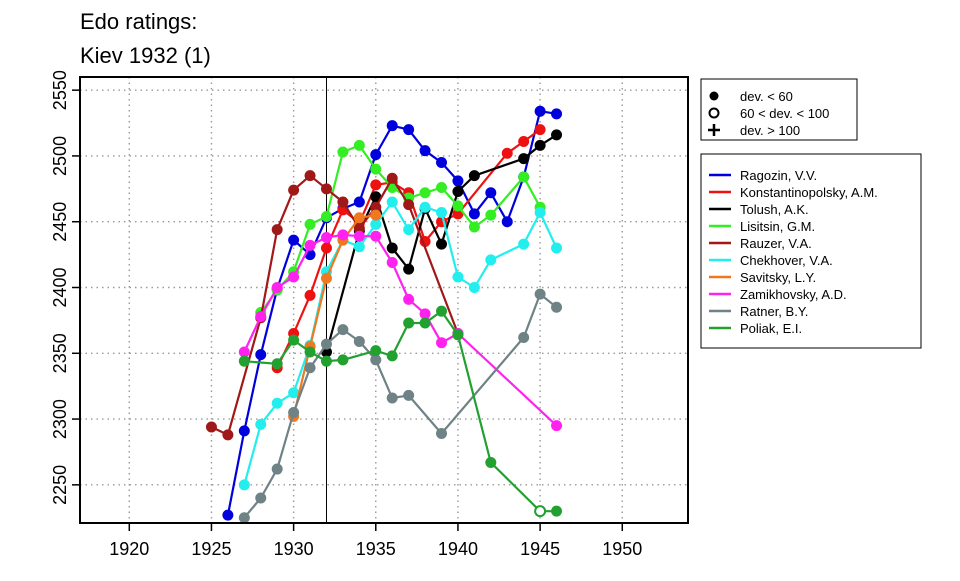 This screenshot has width=960, height=581. What do you see at coordinates (770, 130) in the screenshot?
I see `marker-legend-label: dev. > 100` at bounding box center [770, 130].